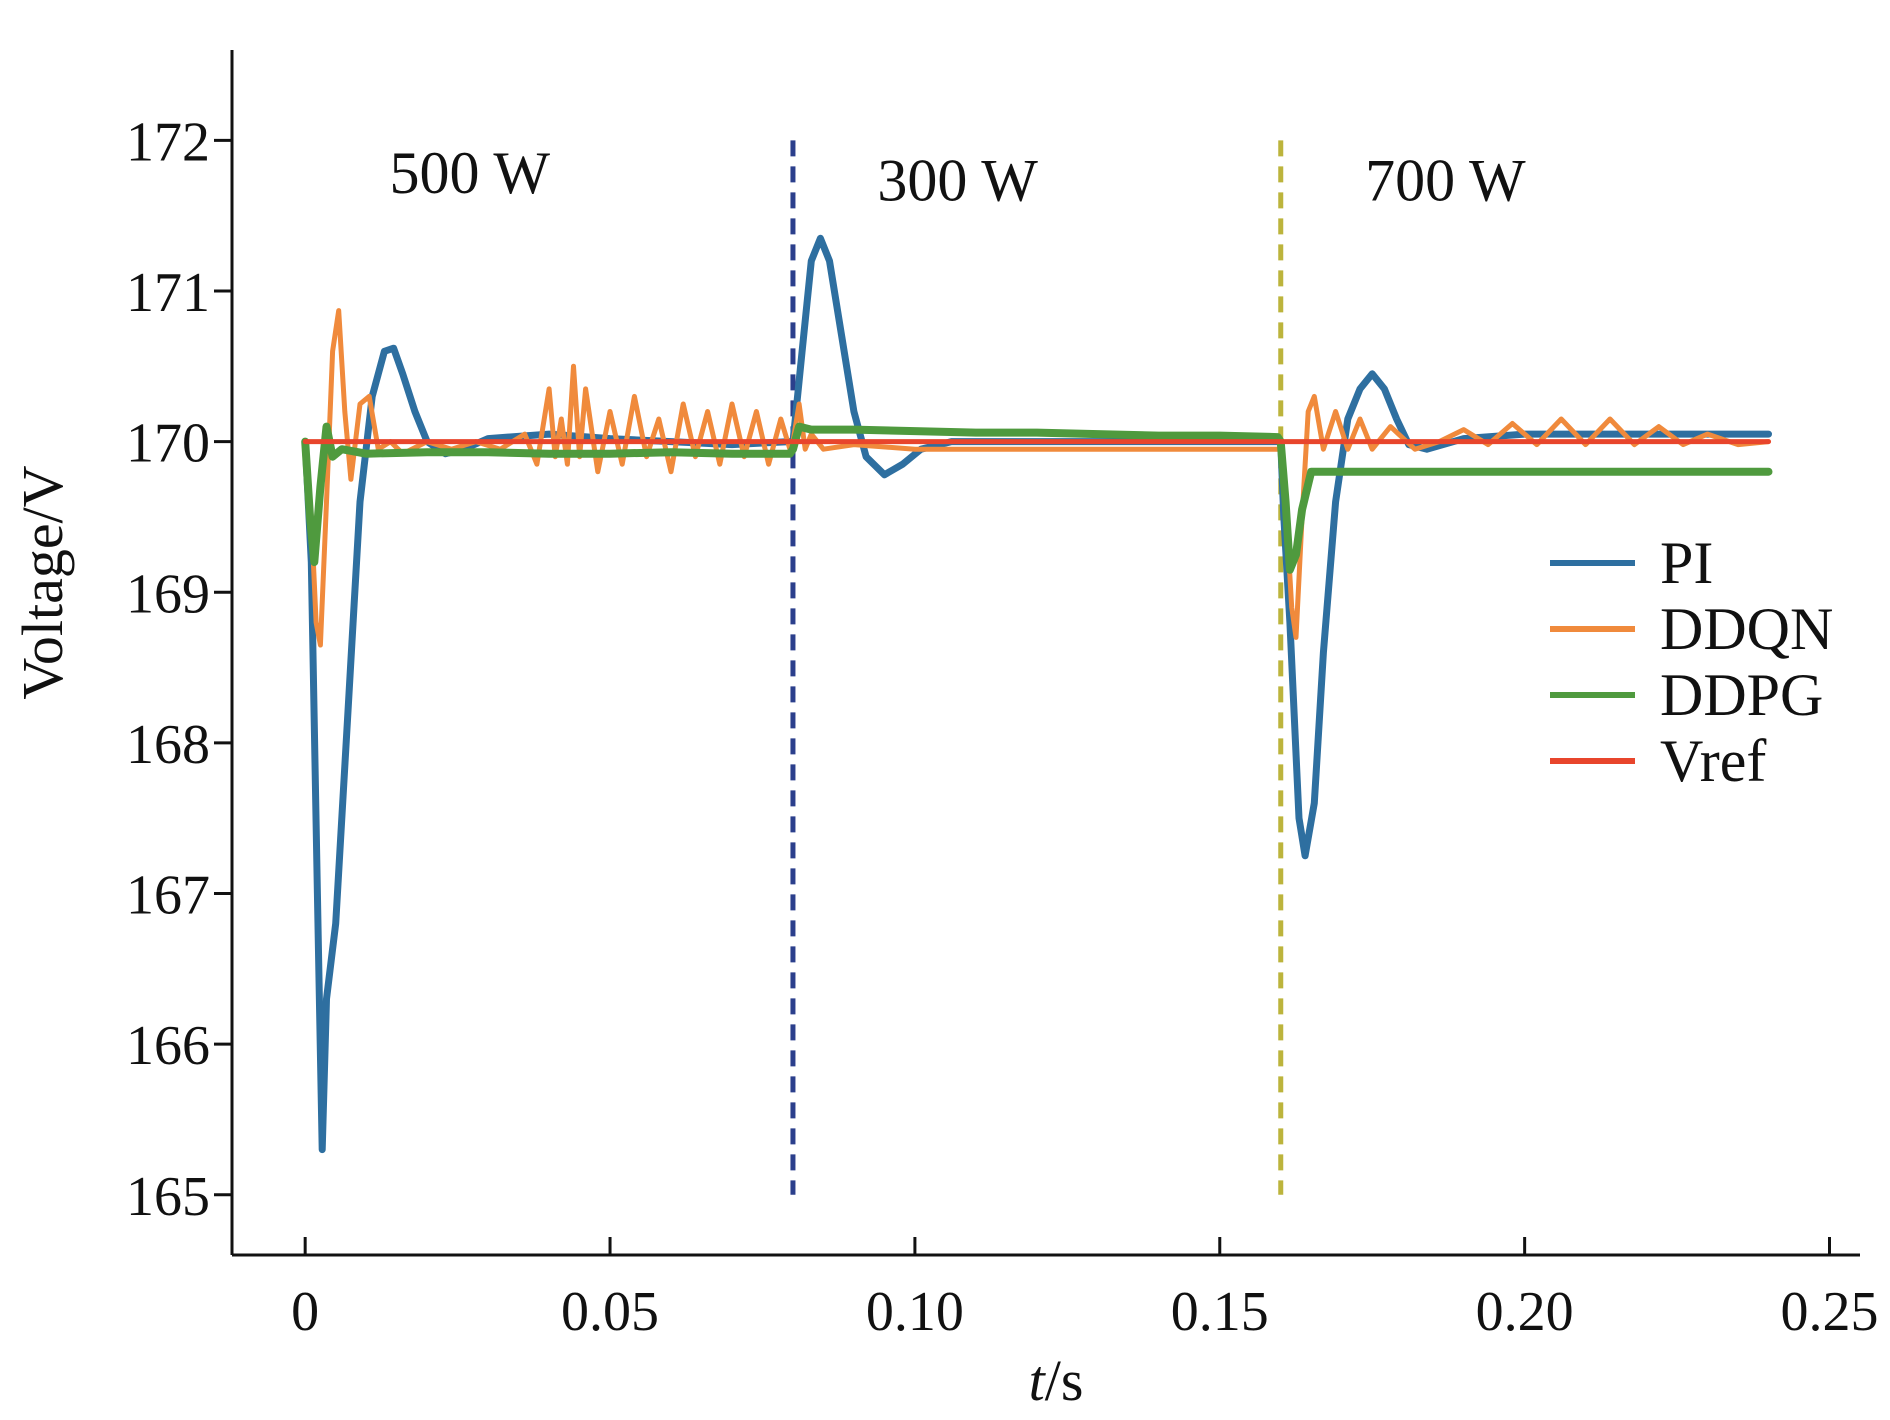  Describe the element at coordinates (168, 594) in the screenshot. I see `y-tick-label: 169` at that location.